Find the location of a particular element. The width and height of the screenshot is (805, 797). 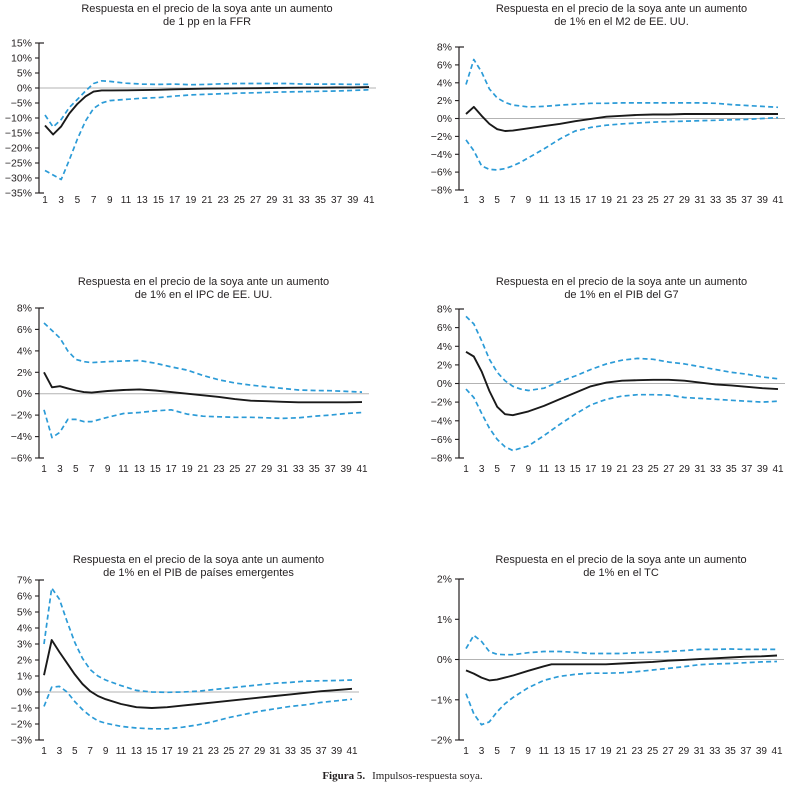

figure-caption-text: Impulsos-respuesta soya. is located at coordinates (427, 776).